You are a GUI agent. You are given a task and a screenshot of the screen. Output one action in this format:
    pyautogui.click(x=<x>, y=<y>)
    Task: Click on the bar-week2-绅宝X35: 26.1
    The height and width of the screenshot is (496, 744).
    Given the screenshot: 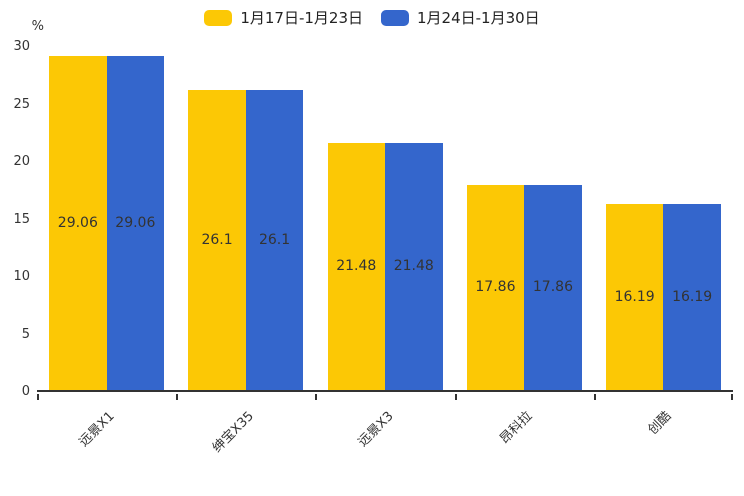 What is the action you would take?
    pyautogui.click(x=274, y=239)
    